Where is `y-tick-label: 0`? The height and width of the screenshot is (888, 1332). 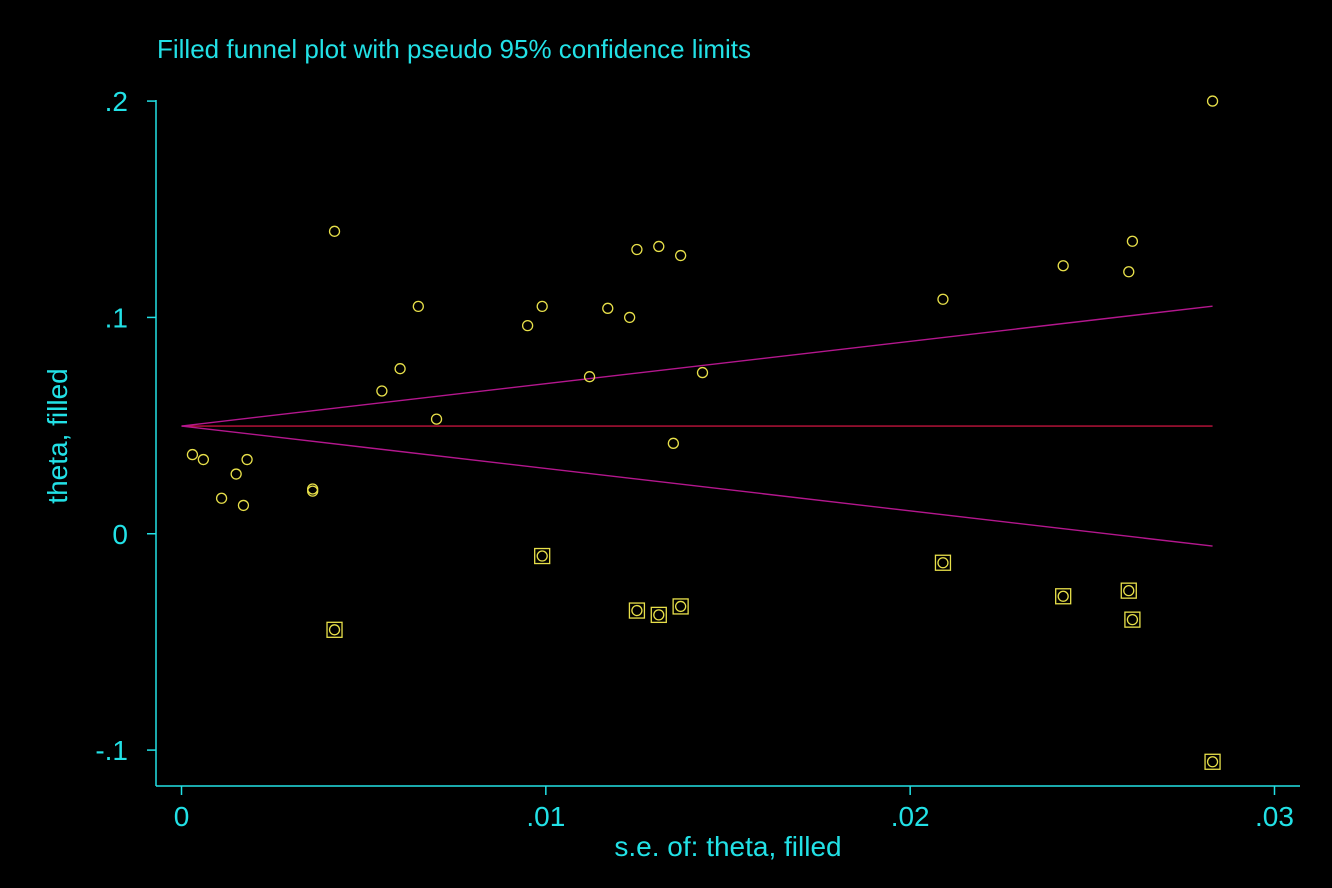
y-tick-label: 0 is located at coordinates (120, 534).